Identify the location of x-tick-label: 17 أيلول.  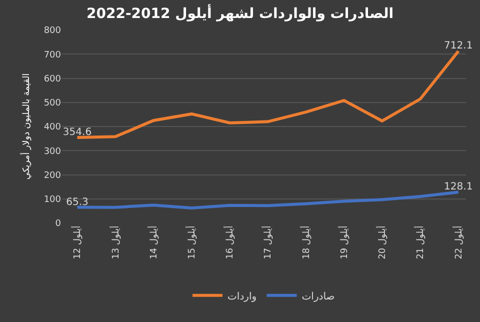
(268, 243).